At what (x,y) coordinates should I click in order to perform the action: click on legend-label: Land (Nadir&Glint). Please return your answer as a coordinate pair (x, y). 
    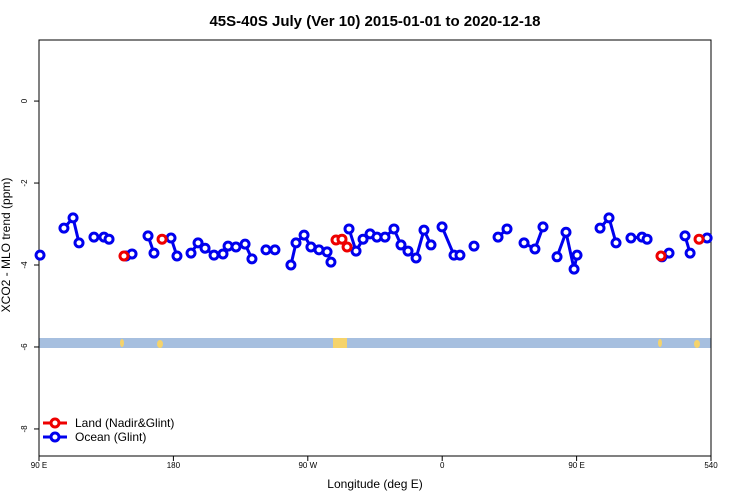
    Looking at the image, I should click on (124, 423).